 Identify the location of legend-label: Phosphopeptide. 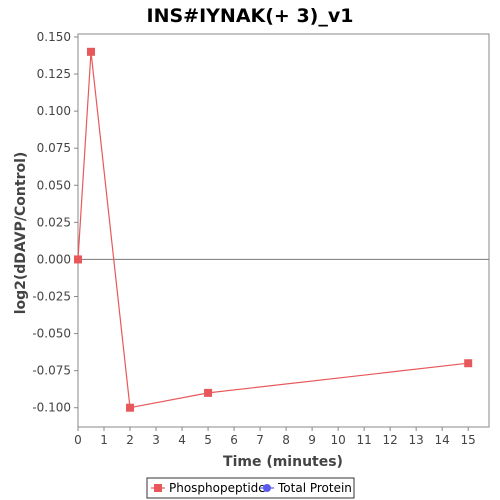
(217, 488).